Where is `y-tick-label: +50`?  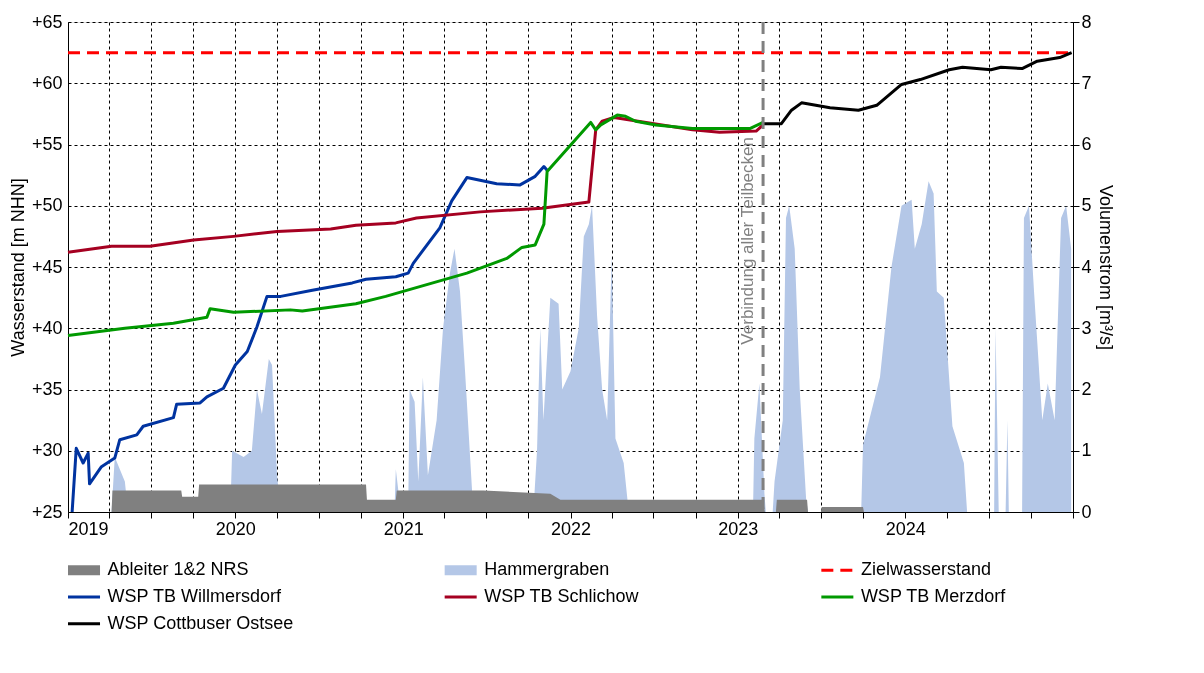 y-tick-label: +50 is located at coordinates (47, 205).